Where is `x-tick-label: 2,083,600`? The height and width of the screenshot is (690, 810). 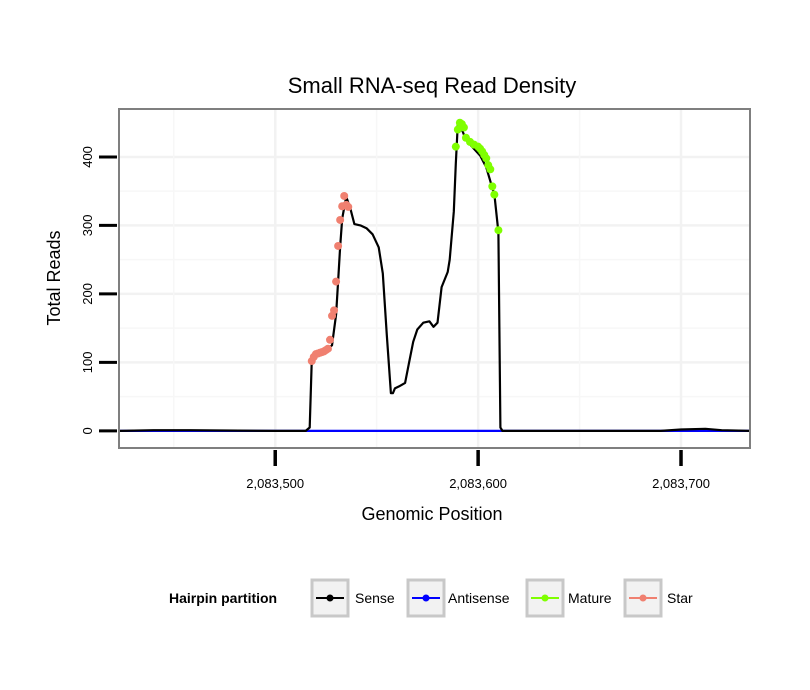 x-tick-label: 2,083,600 is located at coordinates (478, 483).